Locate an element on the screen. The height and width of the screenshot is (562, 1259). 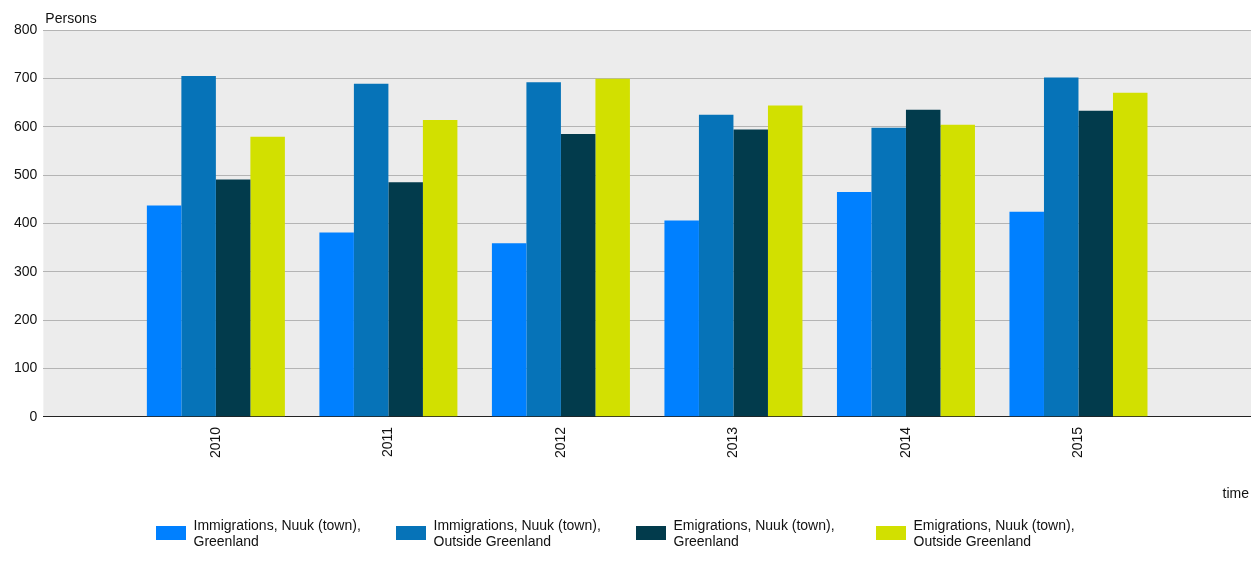
x-tick-label: 2015 is located at coordinates (1077, 442).